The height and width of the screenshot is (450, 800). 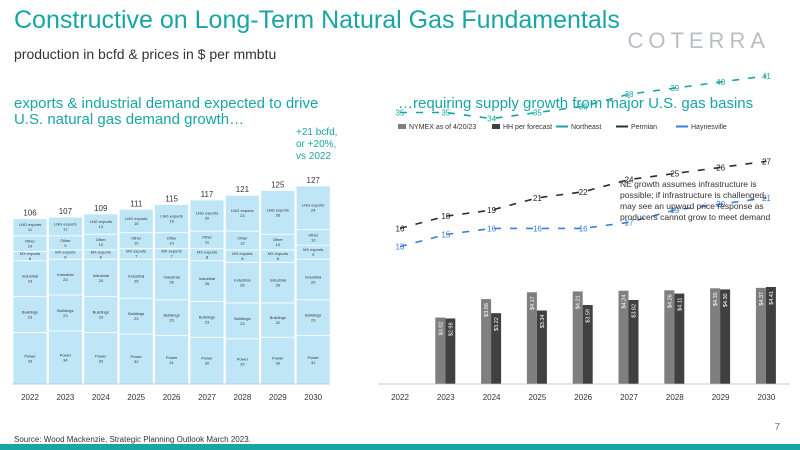 What do you see at coordinates (777, 427) in the screenshot?
I see `page-number: 7` at bounding box center [777, 427].